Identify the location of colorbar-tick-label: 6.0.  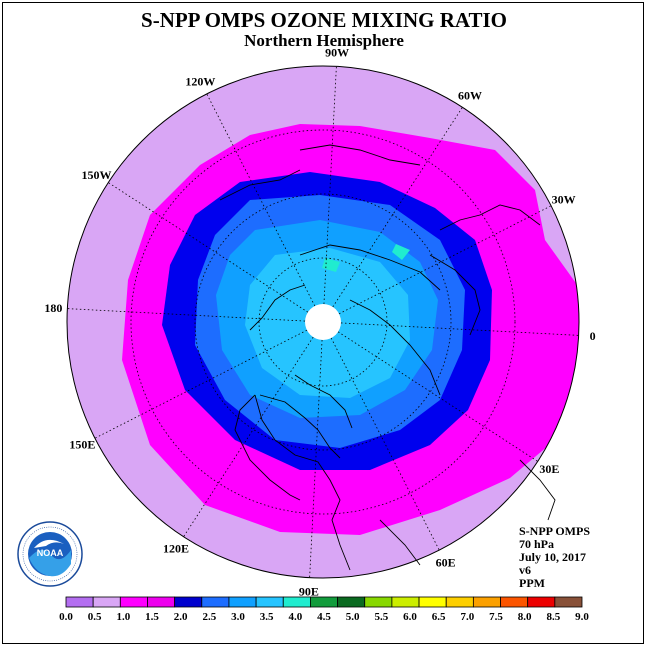
(410, 617).